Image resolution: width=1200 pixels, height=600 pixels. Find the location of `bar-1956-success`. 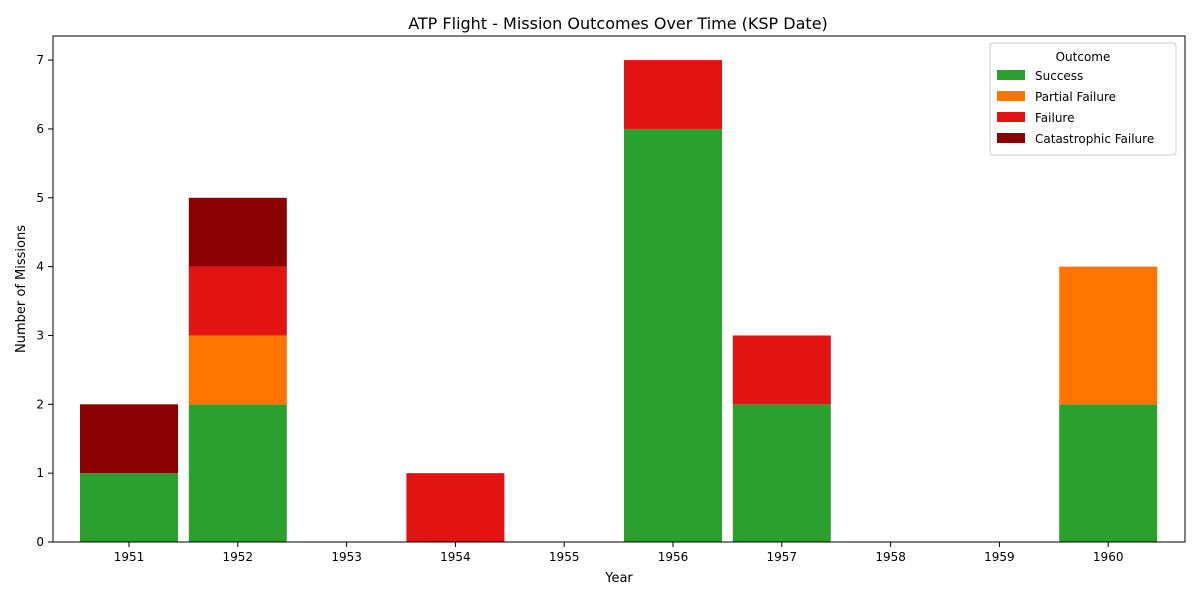

bar-1956-success is located at coordinates (673, 335).